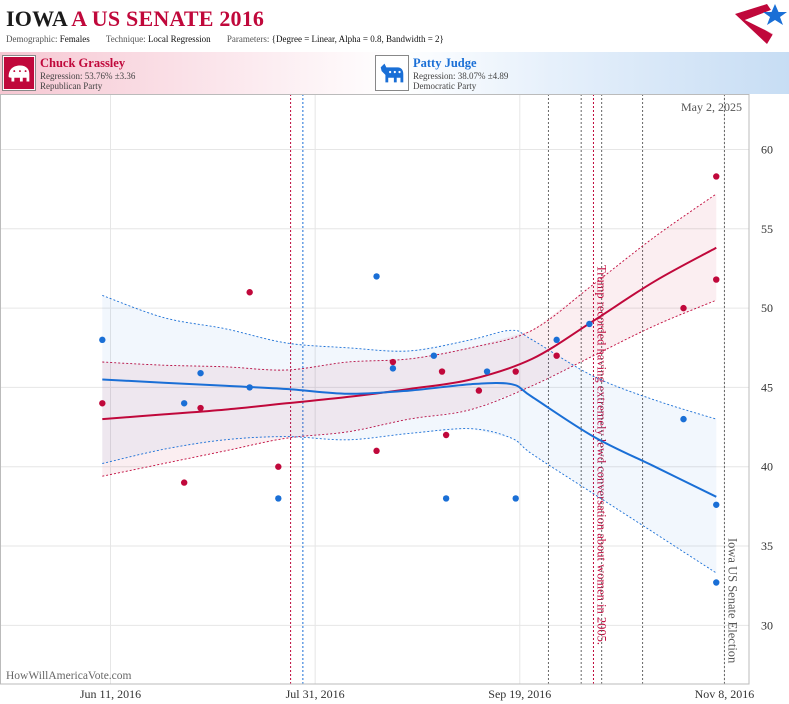 Image resolution: width=789 pixels, height=704 pixels. I want to click on candidate-party: Democratic Party, so click(445, 86).